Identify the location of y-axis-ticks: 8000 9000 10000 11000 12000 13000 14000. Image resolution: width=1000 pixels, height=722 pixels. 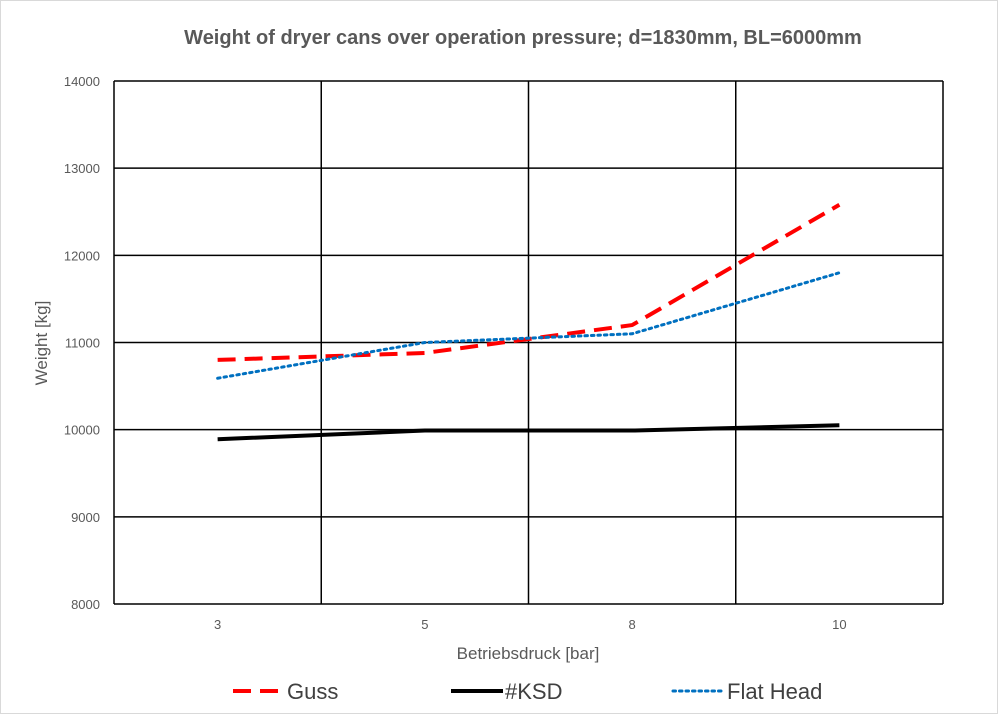
(82, 343).